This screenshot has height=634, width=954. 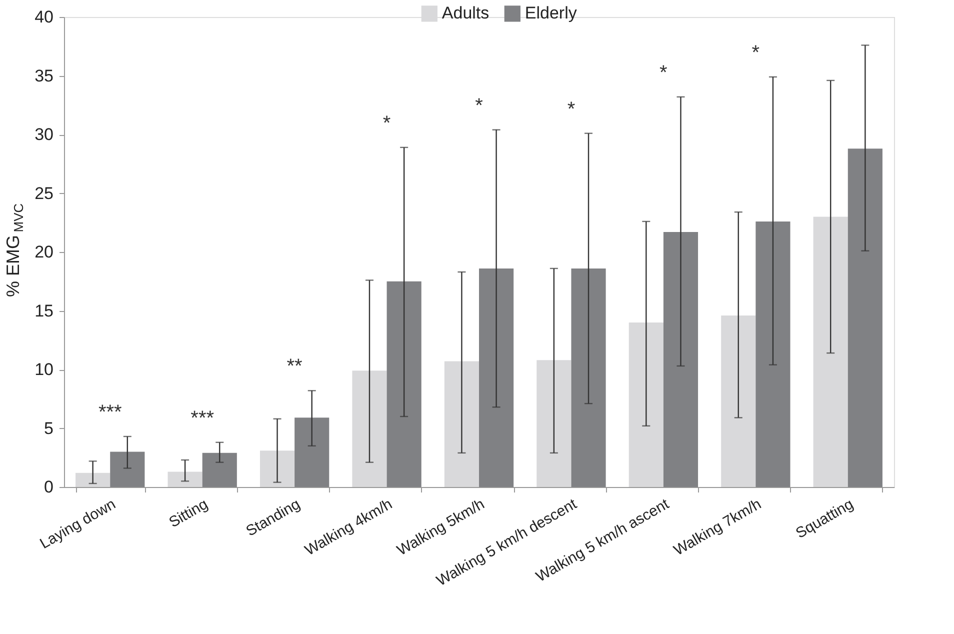 I want to click on y-tick-label: 5, so click(x=49, y=428).